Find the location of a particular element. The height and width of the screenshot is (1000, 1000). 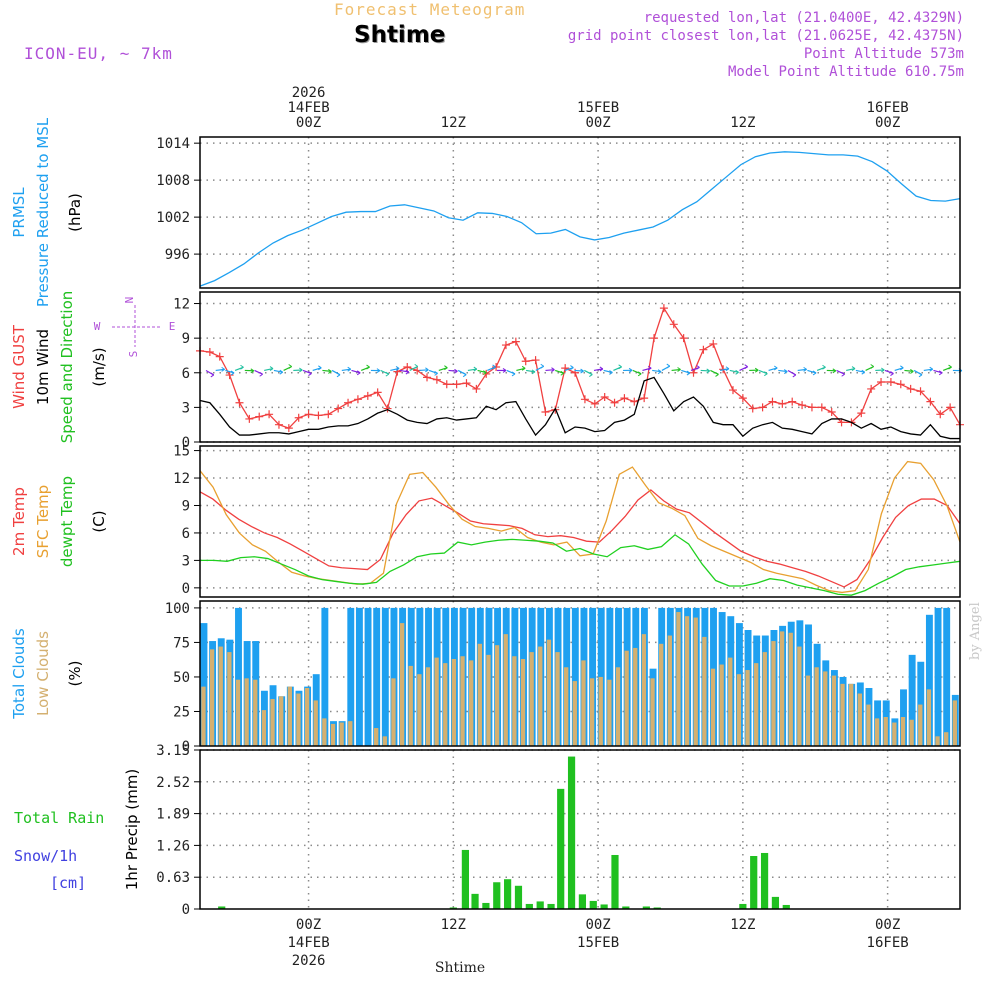

series-line-10m-wind is located at coordinates (579, 408).